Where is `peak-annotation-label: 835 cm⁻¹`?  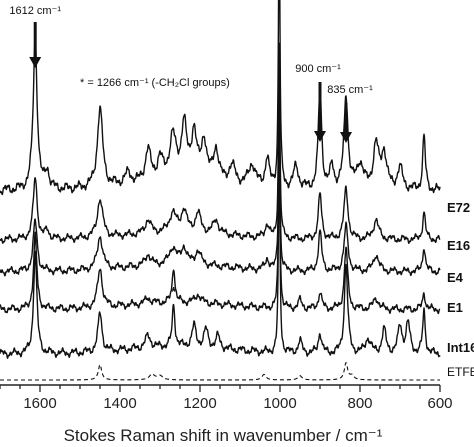
peak-annotation-label: 835 cm⁻¹ is located at coordinates (350, 90).